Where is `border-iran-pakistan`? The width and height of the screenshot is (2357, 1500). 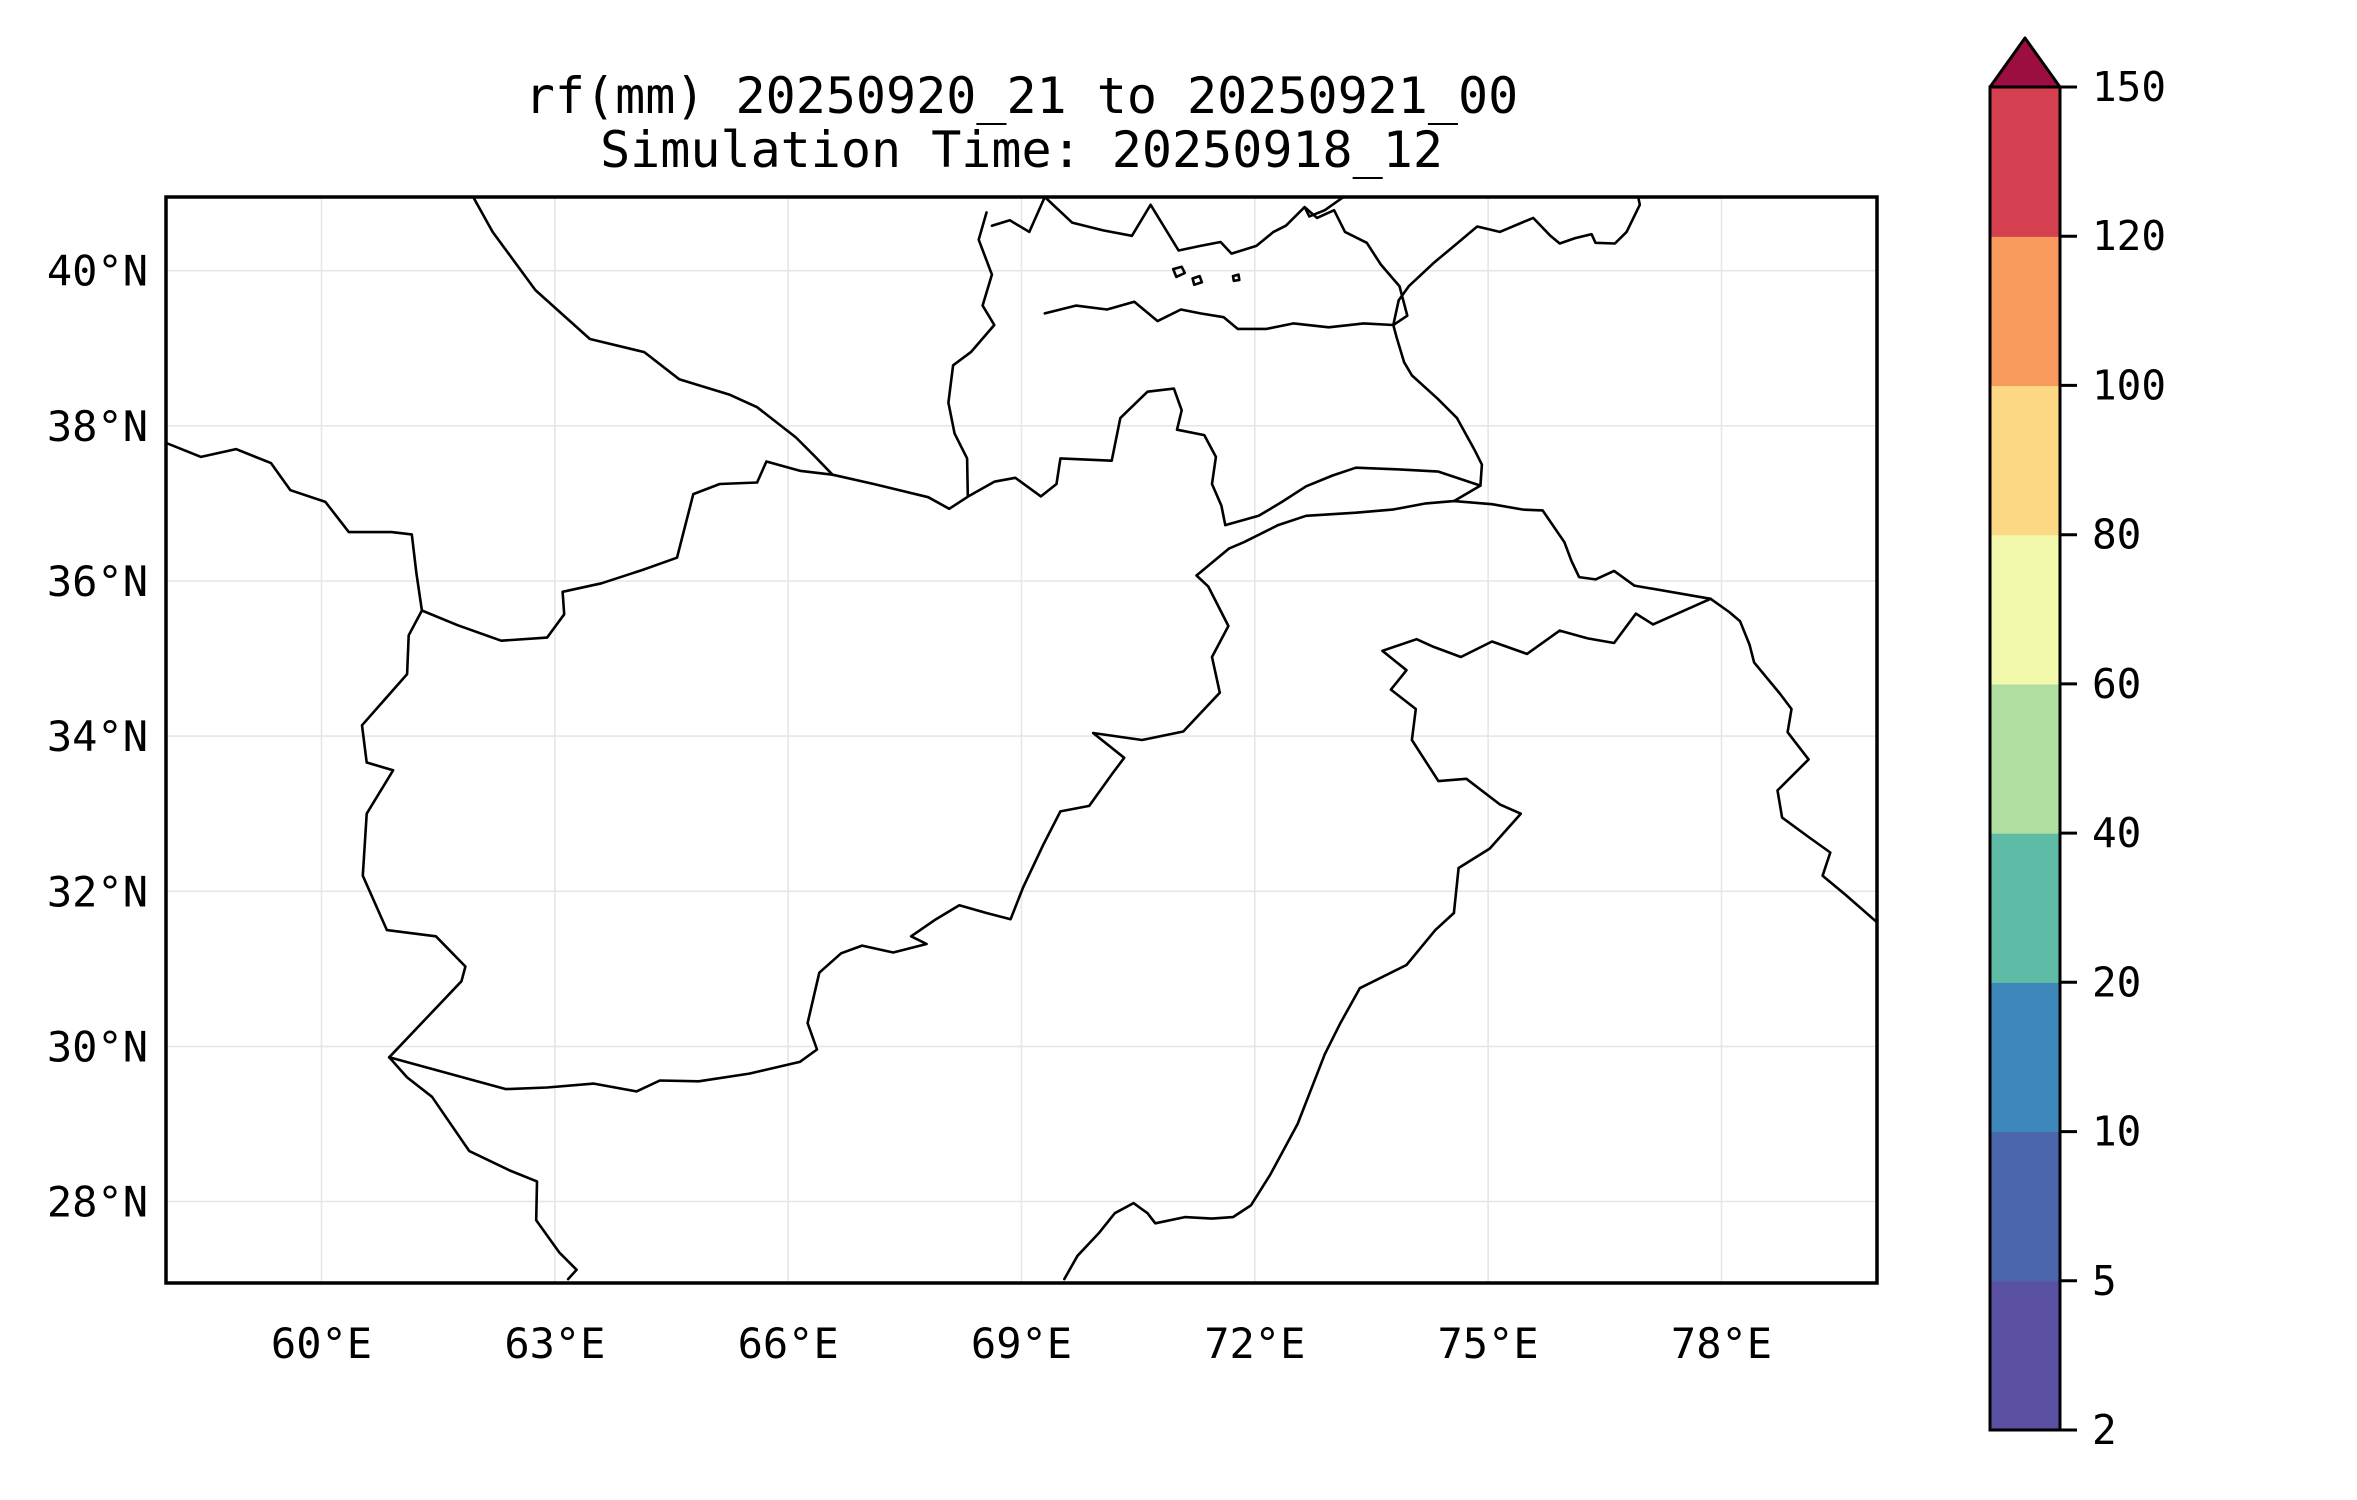
border-iran-pakistan is located at coordinates (482, 1168).